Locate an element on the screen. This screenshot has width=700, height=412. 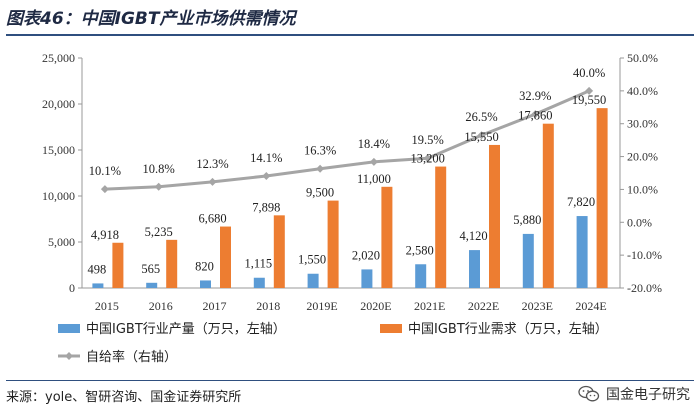
watermark: 国金电子研究 is located at coordinates (634, 394).